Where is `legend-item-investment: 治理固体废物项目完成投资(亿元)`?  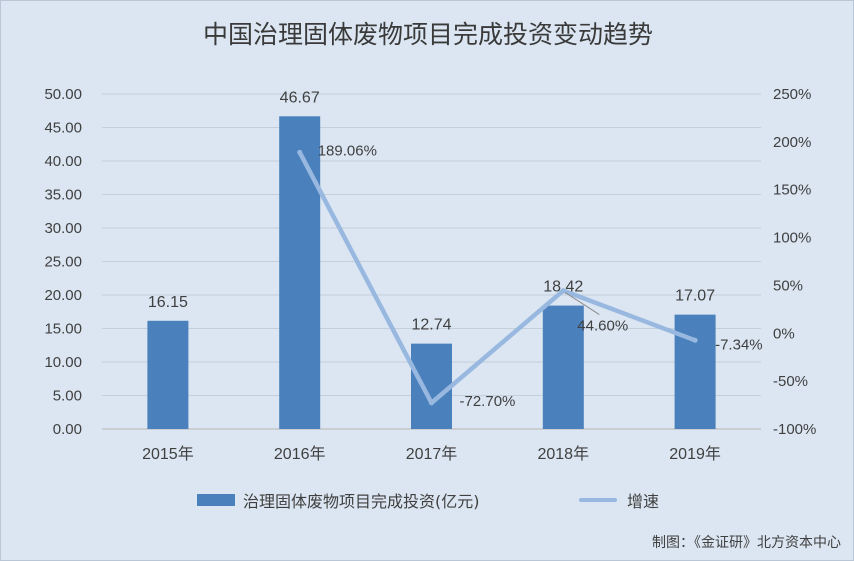
legend-item-investment: 治理固体废物项目完成投资(亿元) is located at coordinates (338, 500).